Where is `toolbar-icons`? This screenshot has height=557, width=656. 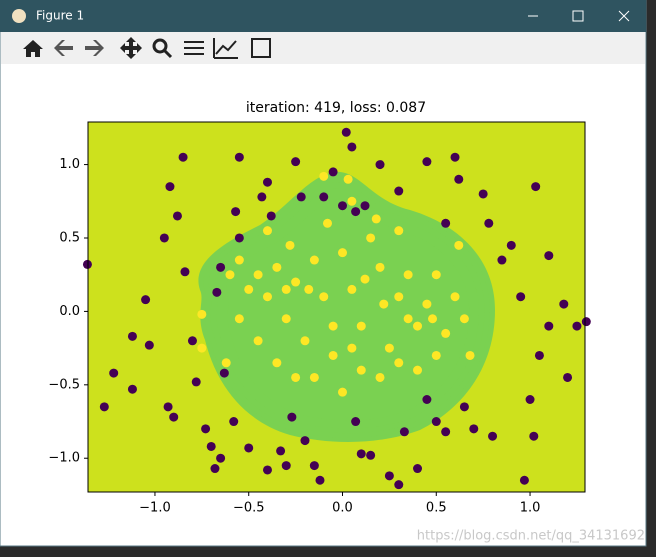 toolbar-icons is located at coordinates (147, 48).